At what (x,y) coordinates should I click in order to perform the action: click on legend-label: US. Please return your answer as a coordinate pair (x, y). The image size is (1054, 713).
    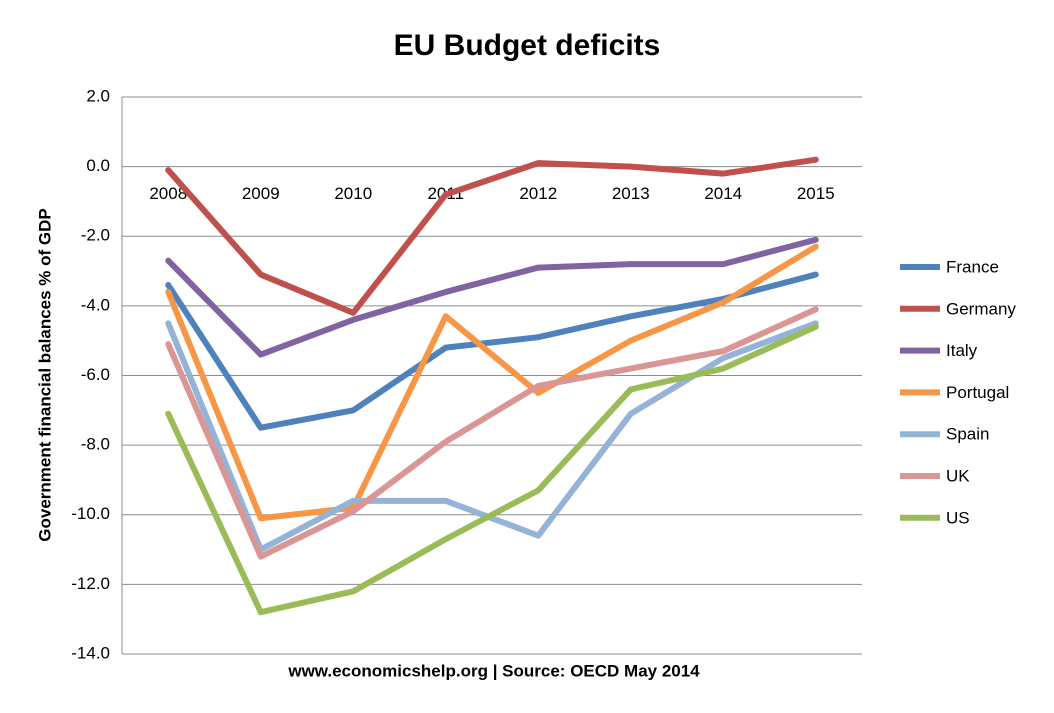
    Looking at the image, I should click on (958, 517).